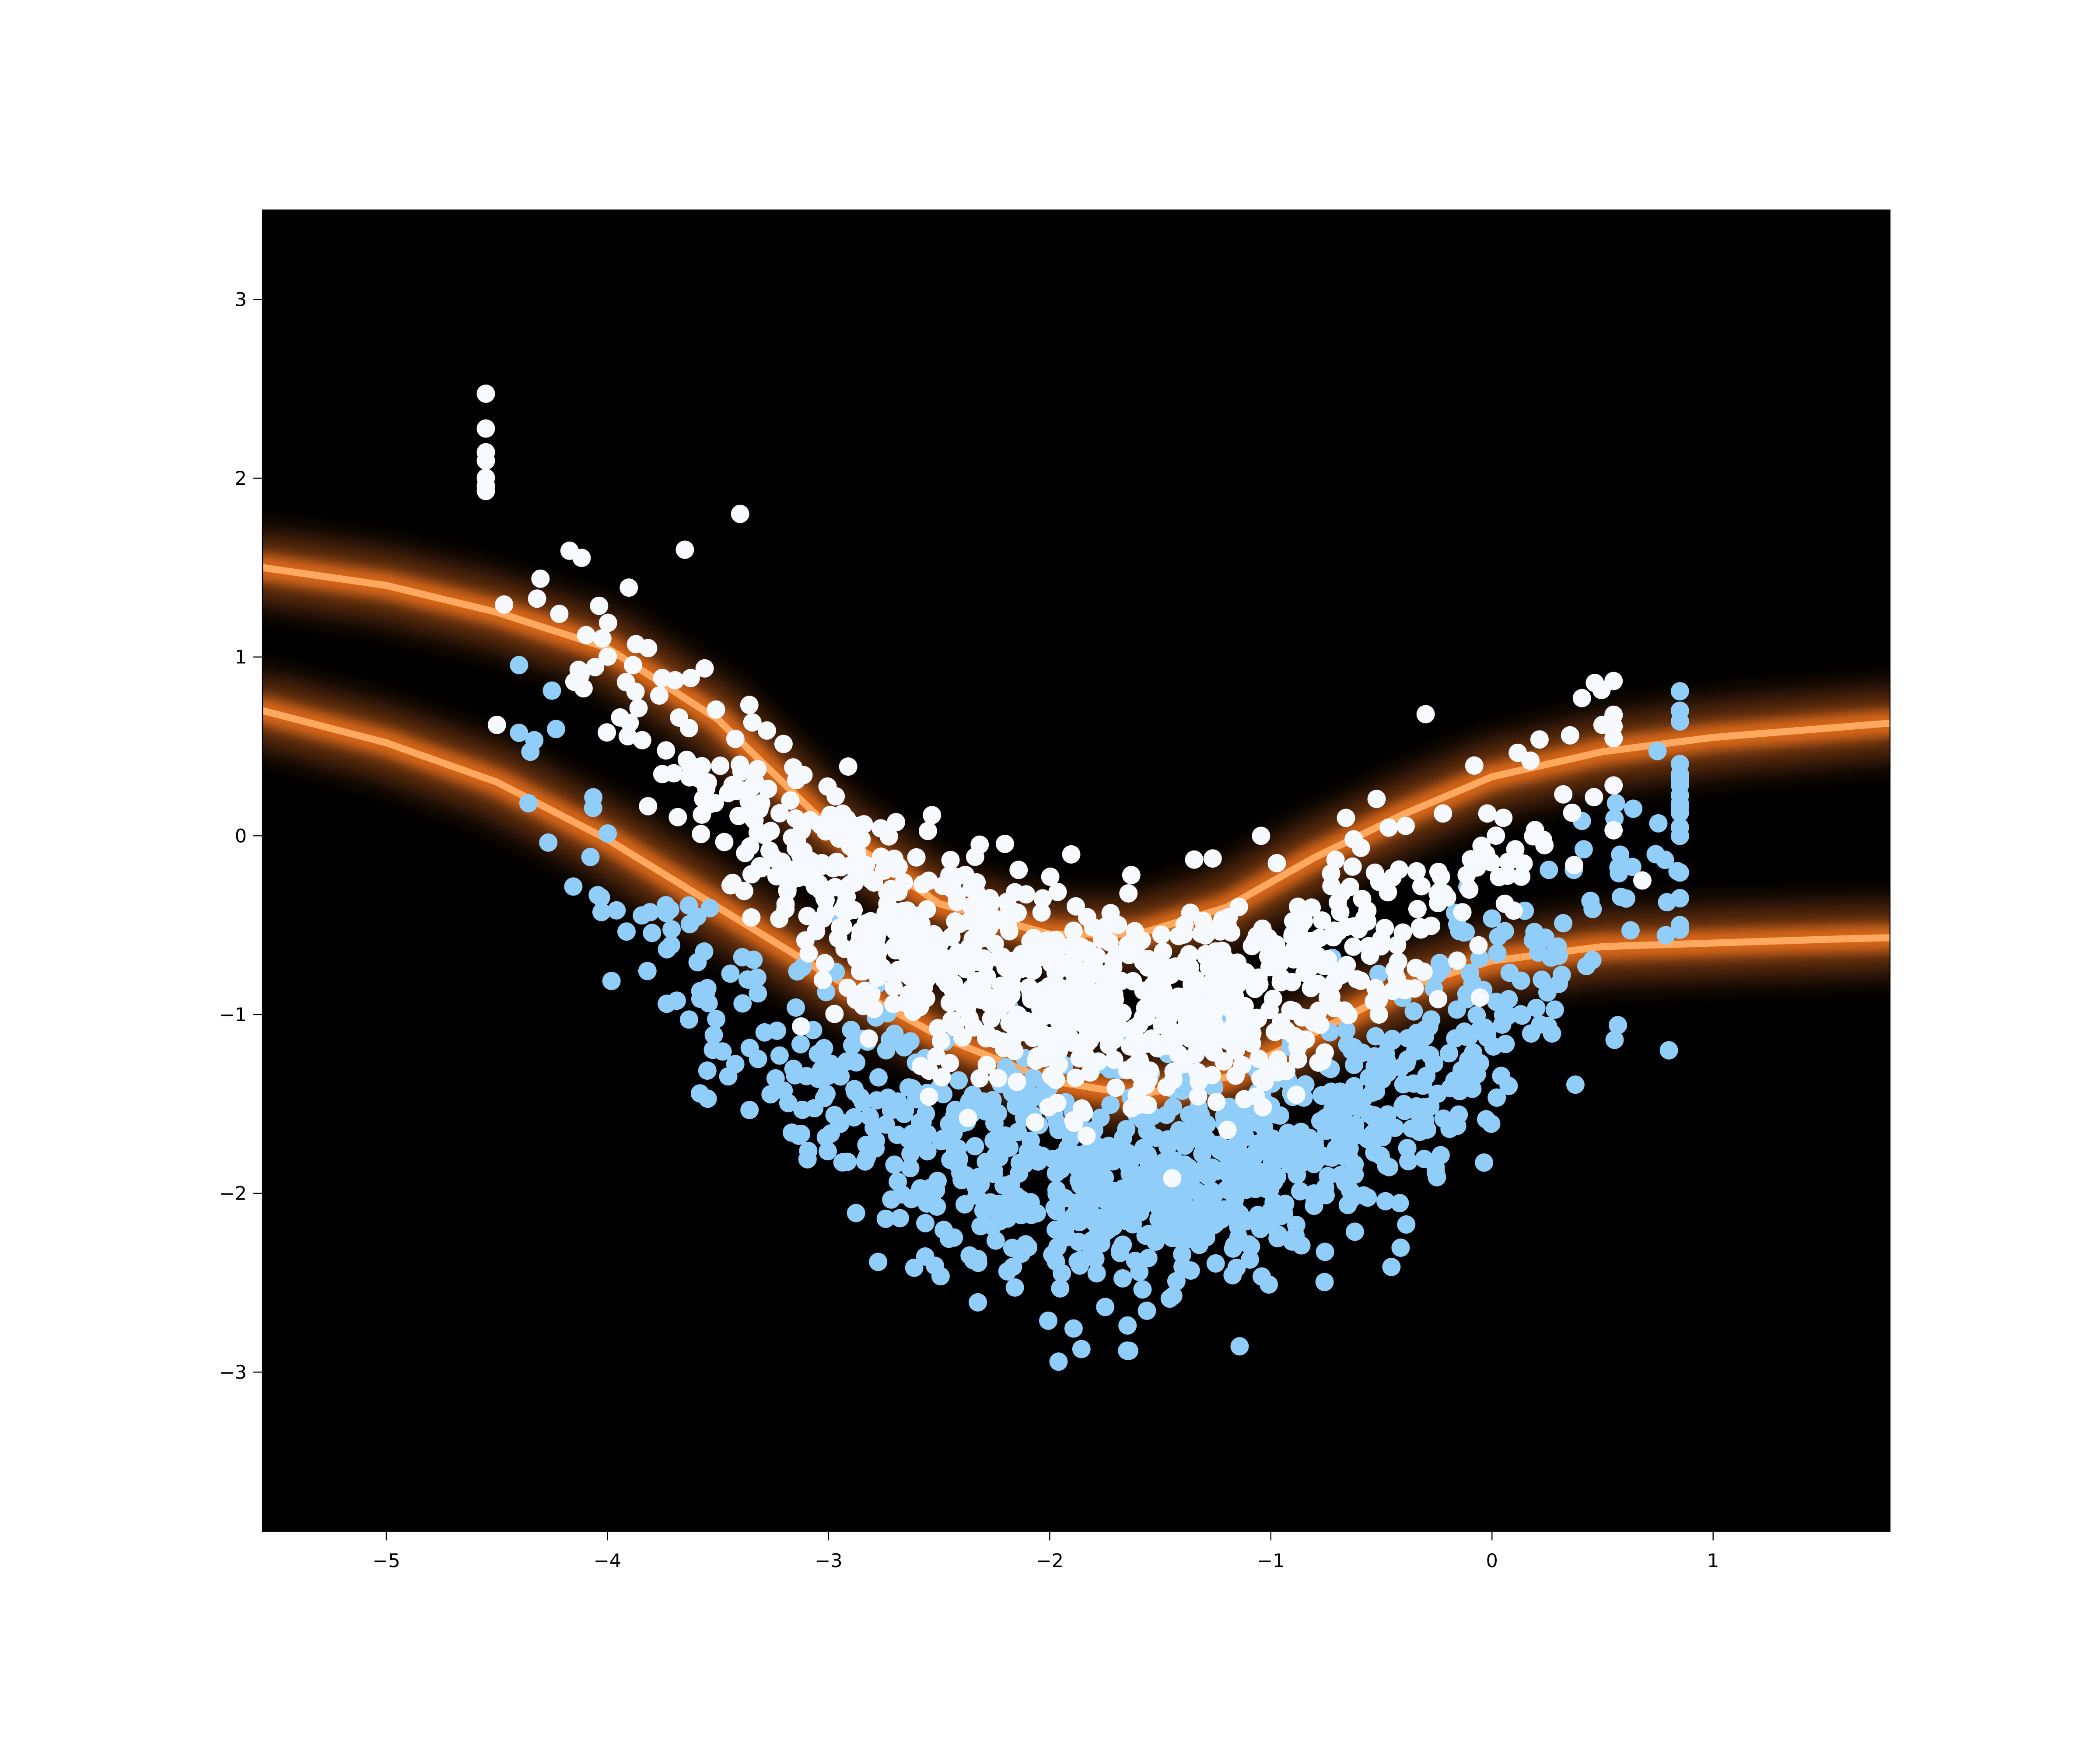  Describe the element at coordinates (1492, 1561) in the screenshot. I see `x-tick-label: 0` at that location.